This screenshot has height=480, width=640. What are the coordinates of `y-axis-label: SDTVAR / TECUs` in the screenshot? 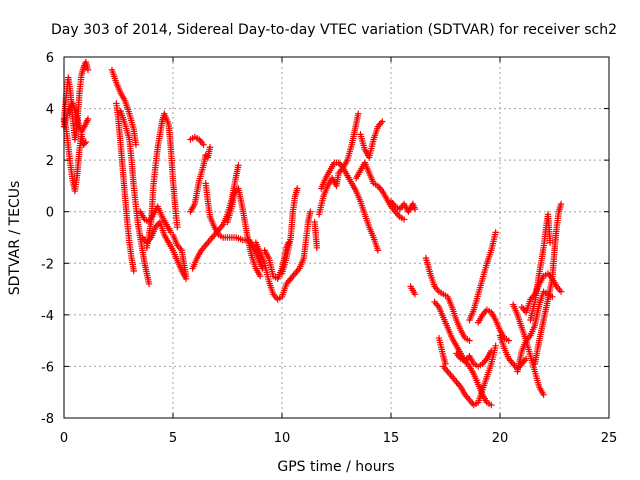 It's located at (15, 238).